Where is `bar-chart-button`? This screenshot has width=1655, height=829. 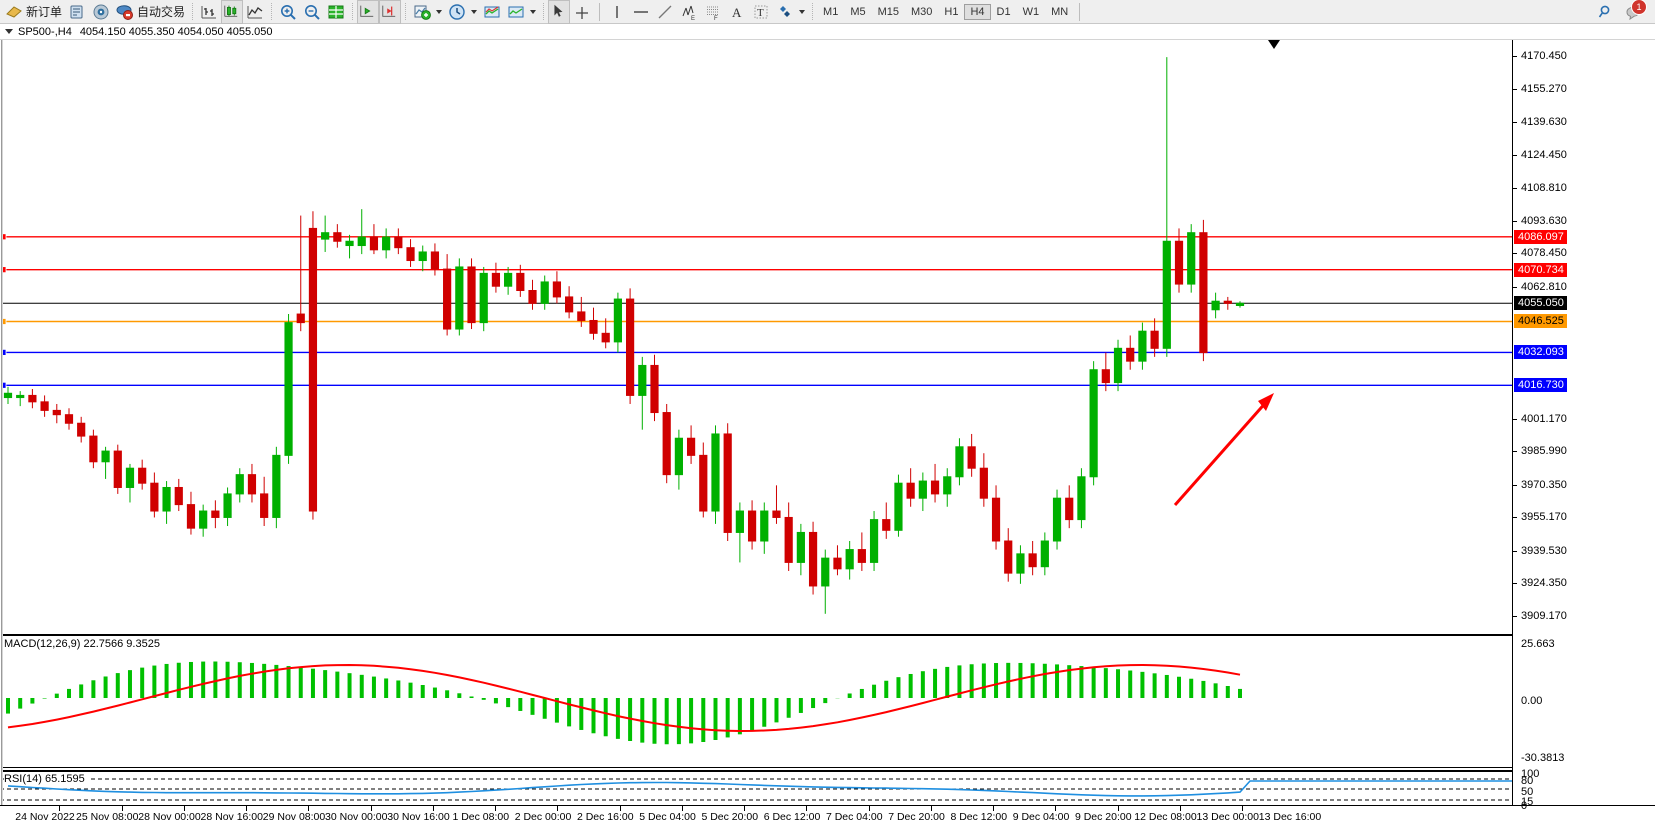
bar-chart-button is located at coordinates (209, 12).